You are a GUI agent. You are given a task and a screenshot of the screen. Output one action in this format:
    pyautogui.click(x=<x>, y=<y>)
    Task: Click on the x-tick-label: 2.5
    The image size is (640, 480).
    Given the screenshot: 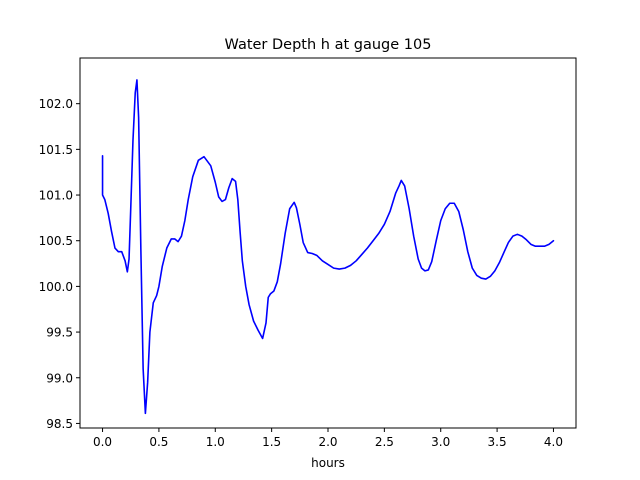 What is the action you would take?
    pyautogui.click(x=384, y=442)
    